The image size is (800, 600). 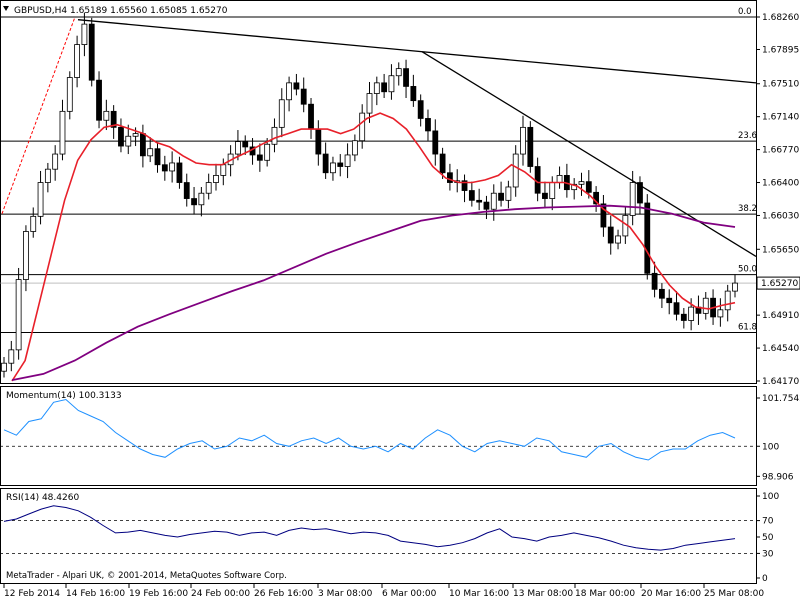 I want to click on time-tick-label: 24 Feb 00:00, so click(x=220, y=594).